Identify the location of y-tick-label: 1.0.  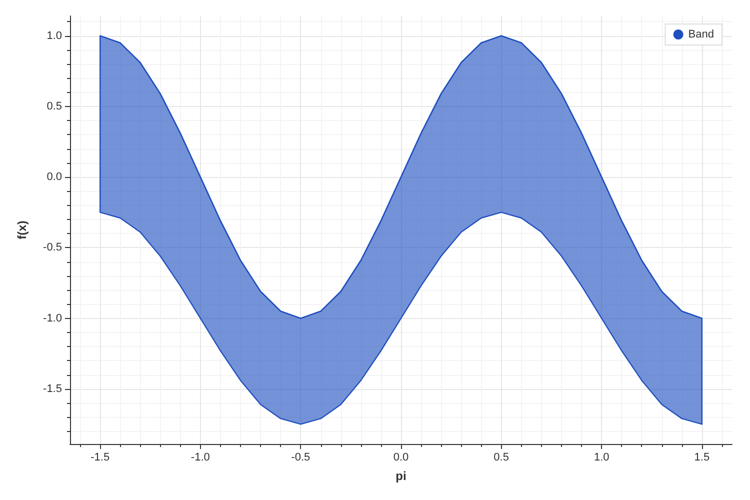
(54, 36).